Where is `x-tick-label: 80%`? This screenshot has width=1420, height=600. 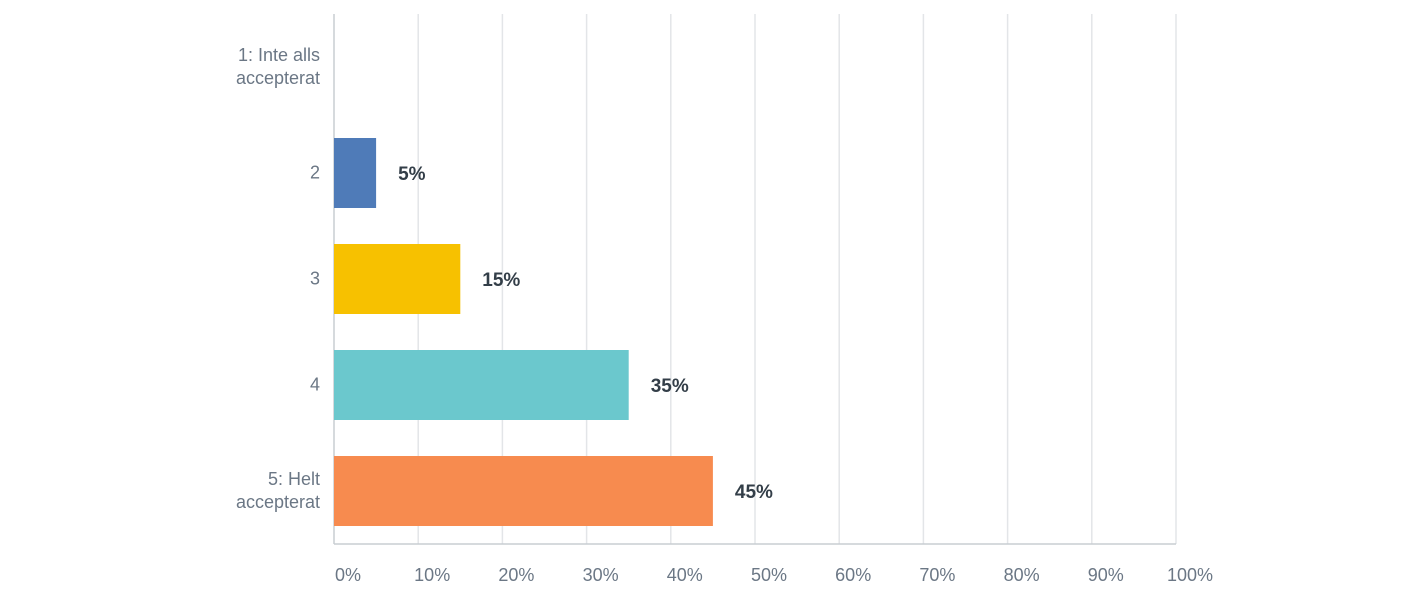 x-tick-label: 80% is located at coordinates (1022, 575).